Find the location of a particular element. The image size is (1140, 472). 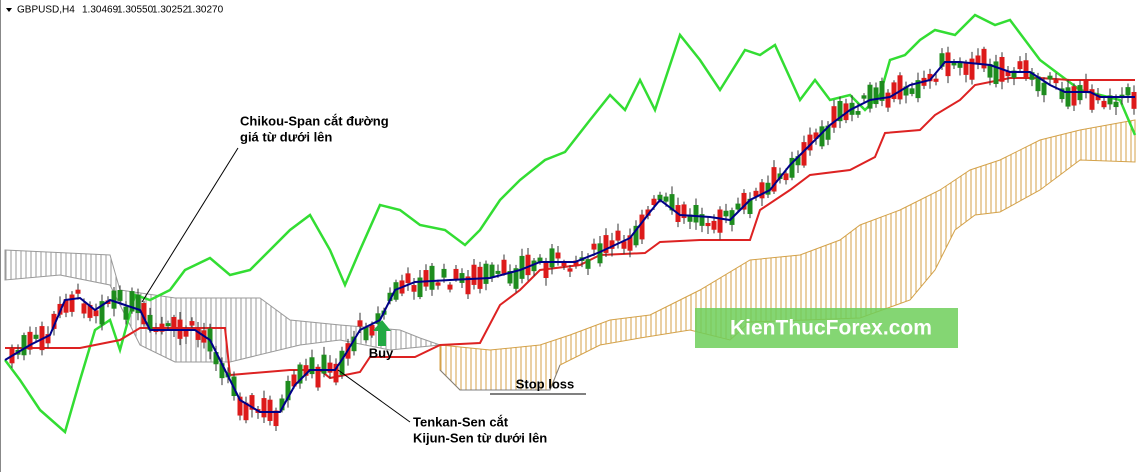

high: 1.30550 is located at coordinates (135, 10).